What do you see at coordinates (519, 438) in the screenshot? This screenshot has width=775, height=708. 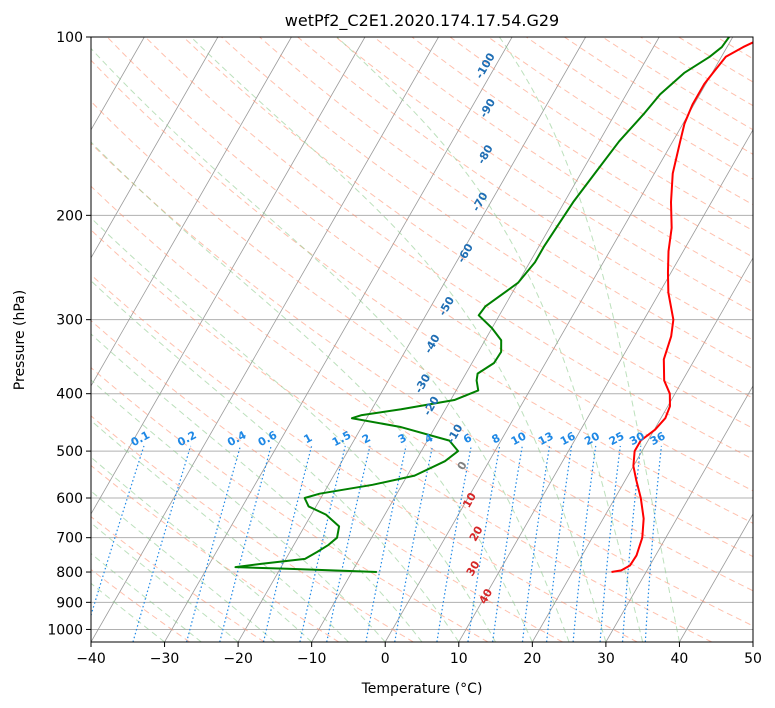 I see `mixing-ratio-label: 10` at bounding box center [519, 438].